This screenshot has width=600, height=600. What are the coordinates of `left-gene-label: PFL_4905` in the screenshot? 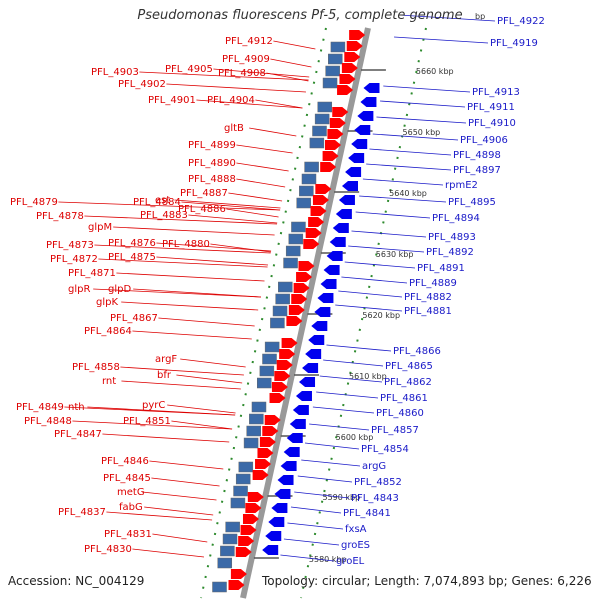 It's located at (189, 69).